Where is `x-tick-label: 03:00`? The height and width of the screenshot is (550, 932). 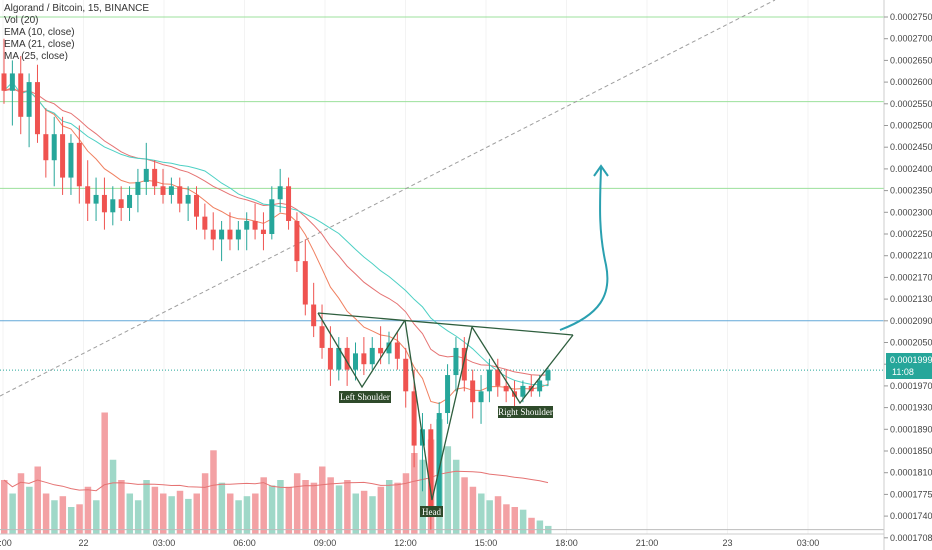 x-tick-label: 03:00 is located at coordinates (164, 543).